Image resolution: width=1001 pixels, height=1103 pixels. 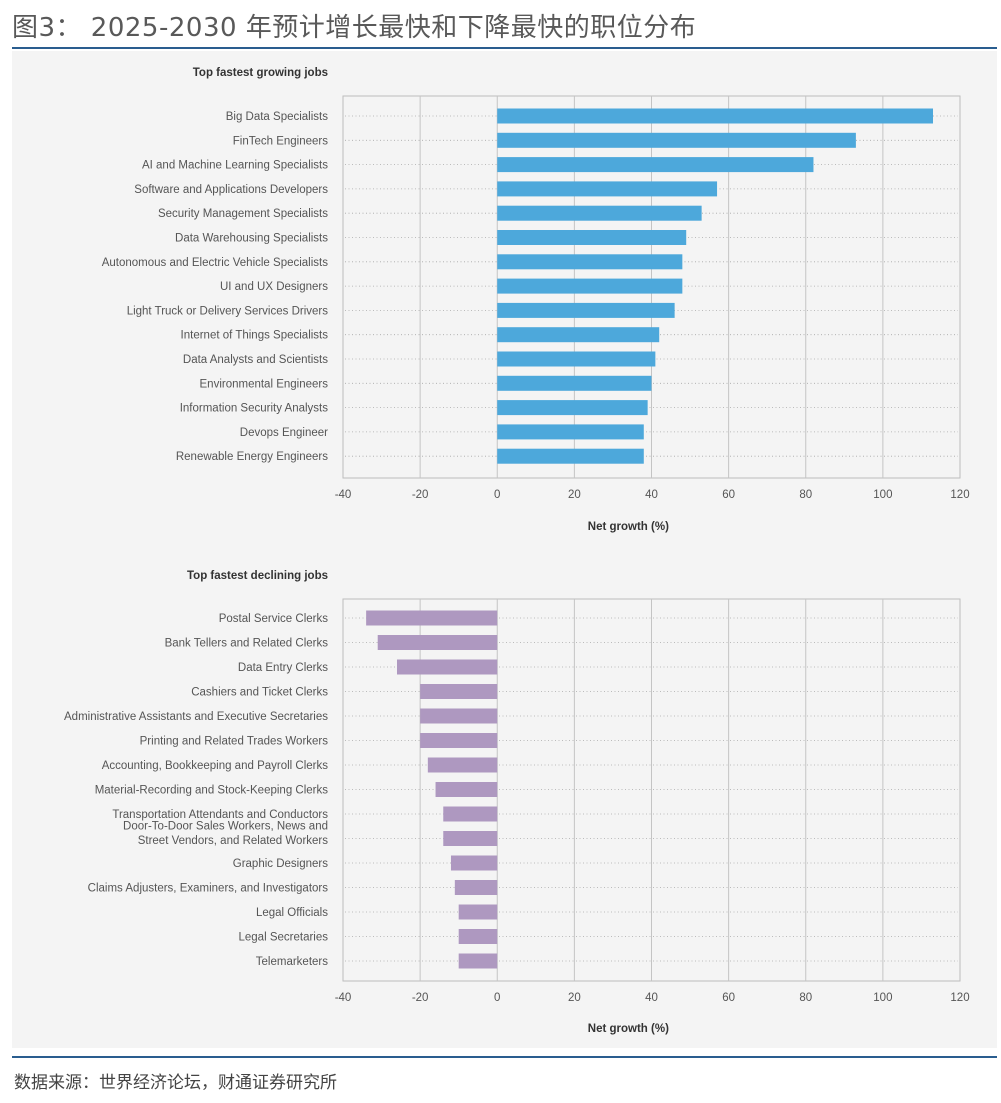 What do you see at coordinates (228, 311) in the screenshot?
I see `growth-category-label: Light Truck or Delivery Services Drivers` at bounding box center [228, 311].